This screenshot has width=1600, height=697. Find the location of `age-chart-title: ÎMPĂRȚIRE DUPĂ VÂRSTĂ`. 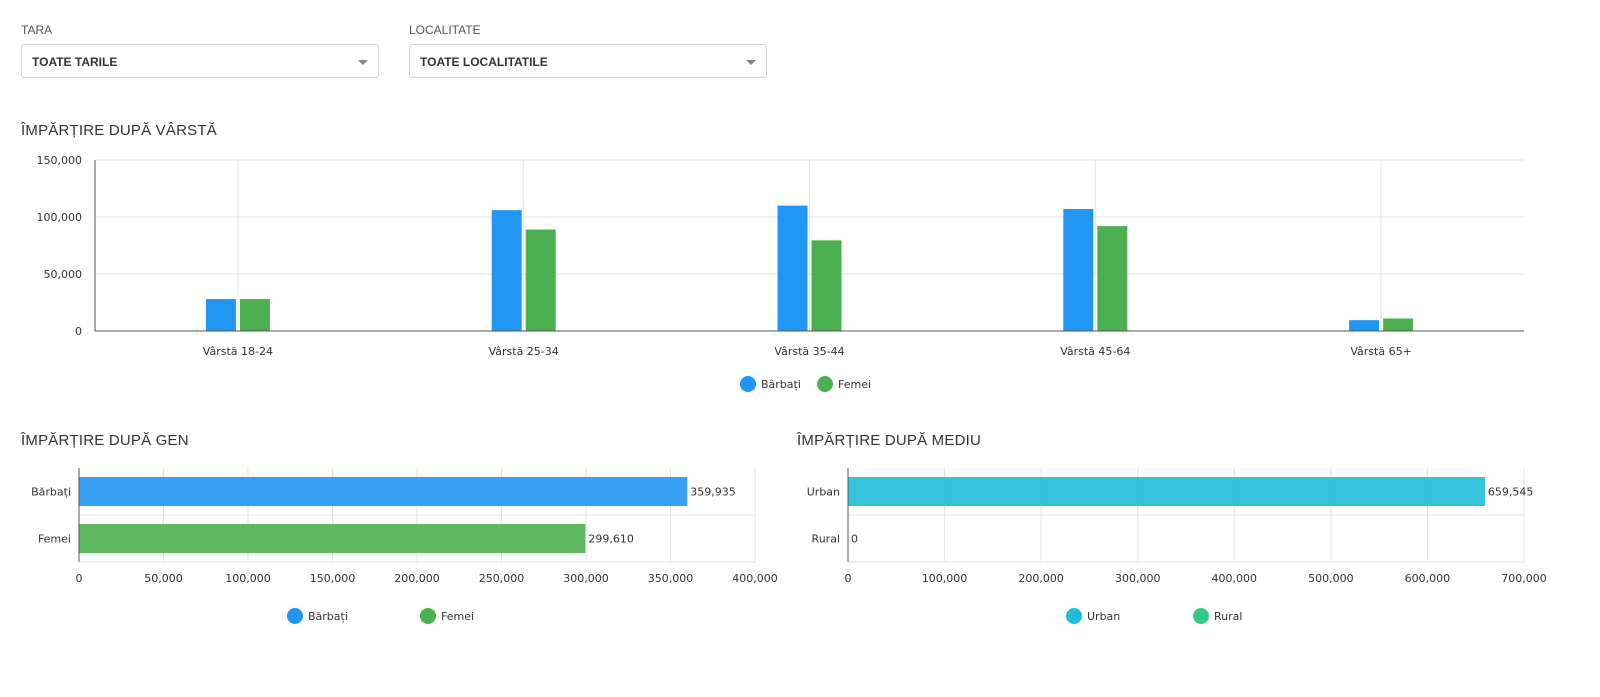

age-chart-title: ÎMPĂRȚIRE DUPĂ VÂRSTĂ is located at coordinates (119, 130).